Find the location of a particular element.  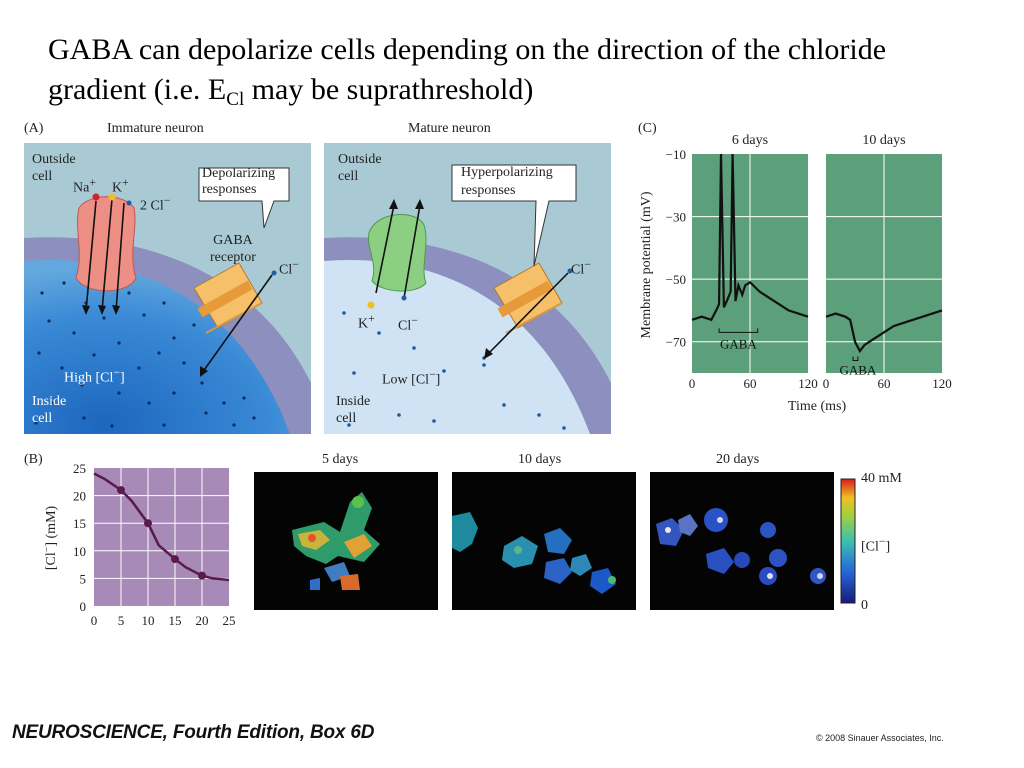

immature-cl-label: Cl− is located at coordinates (289, 268).